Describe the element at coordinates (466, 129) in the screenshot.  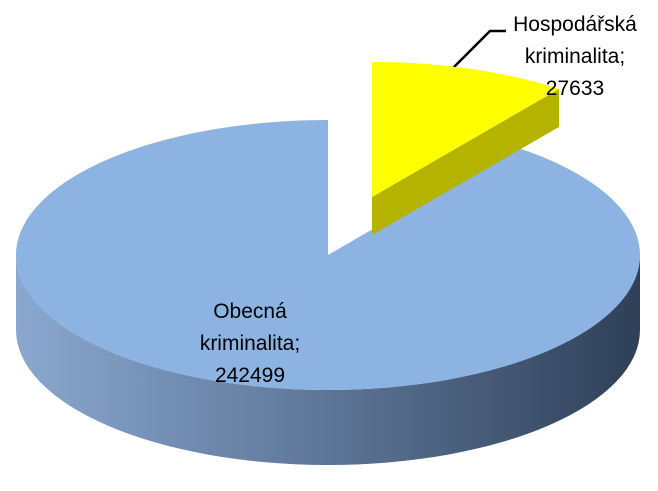
I see `pie-slice` at that location.